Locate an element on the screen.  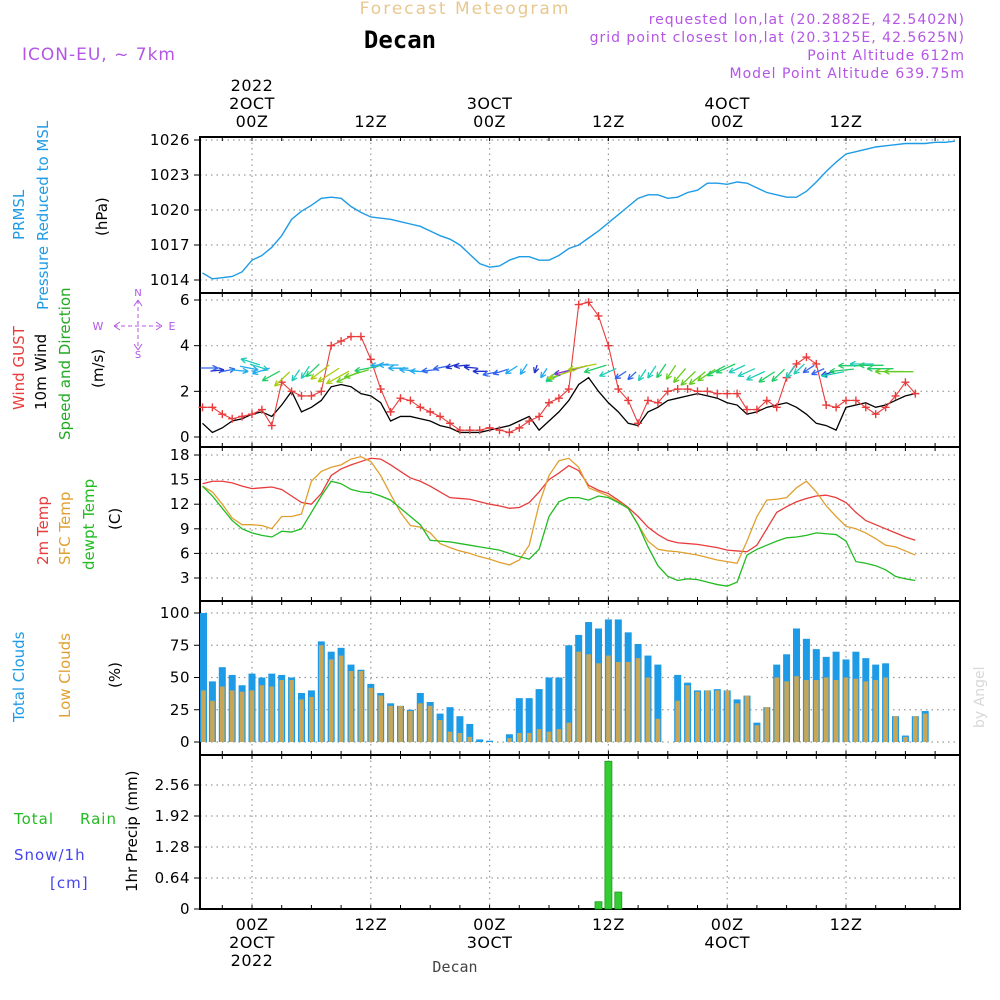
wind-label-10m: 10m Wind is located at coordinates (41, 372).